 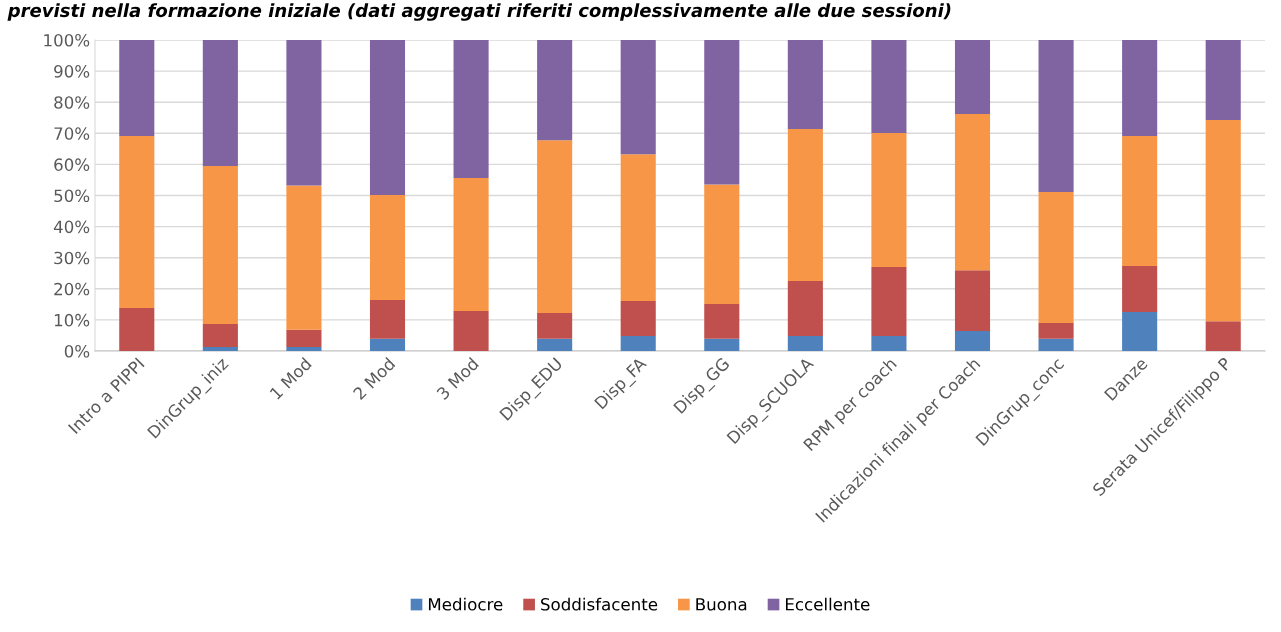 I want to click on legend-label: Buona, so click(x=721, y=604).